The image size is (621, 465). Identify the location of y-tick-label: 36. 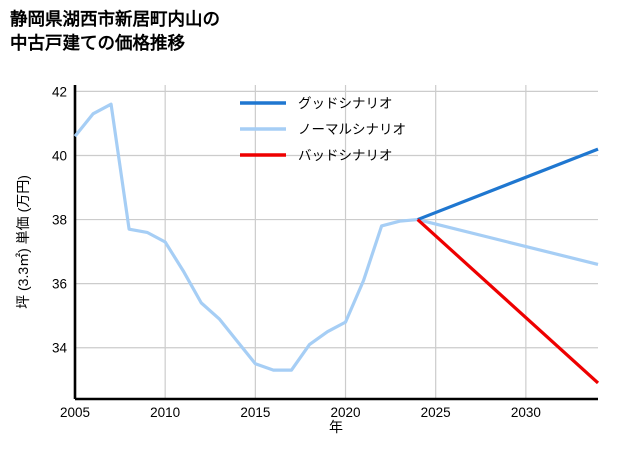
(59, 284).